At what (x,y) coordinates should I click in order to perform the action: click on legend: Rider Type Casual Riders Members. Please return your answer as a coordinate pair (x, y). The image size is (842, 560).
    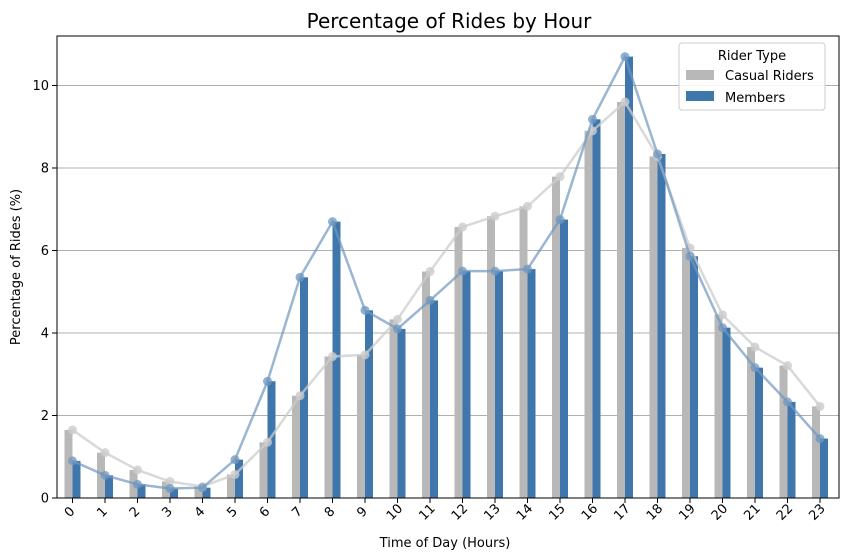
    Looking at the image, I should click on (752, 76).